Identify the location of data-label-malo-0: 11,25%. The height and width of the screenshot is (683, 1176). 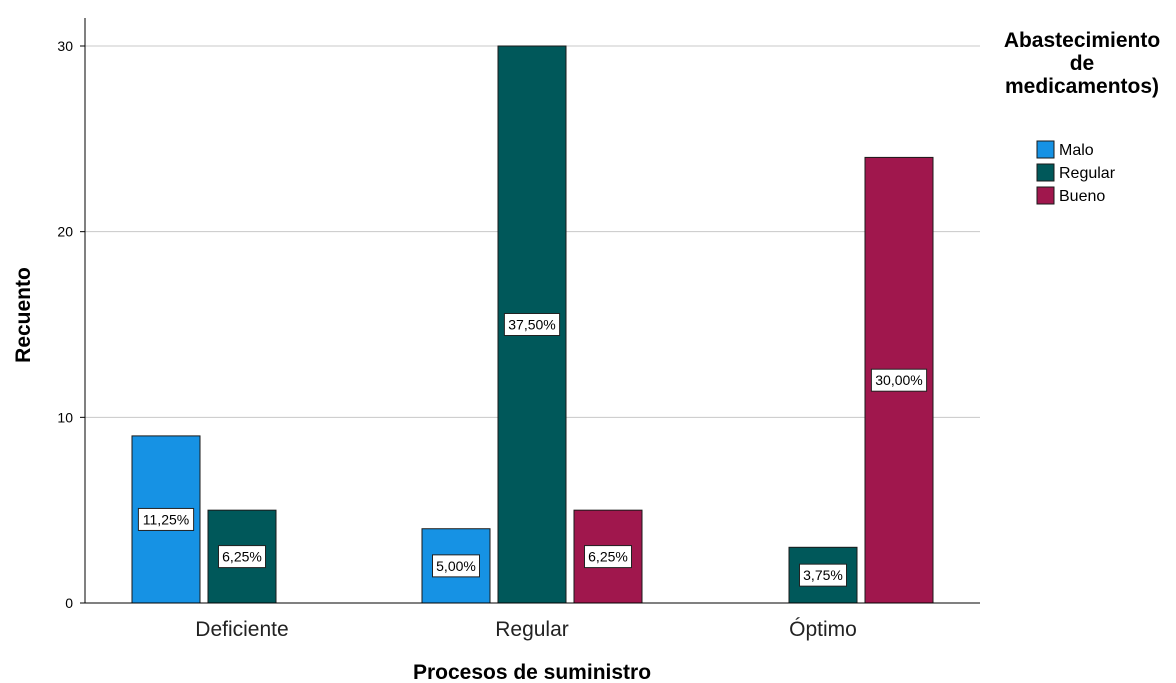
(166, 519).